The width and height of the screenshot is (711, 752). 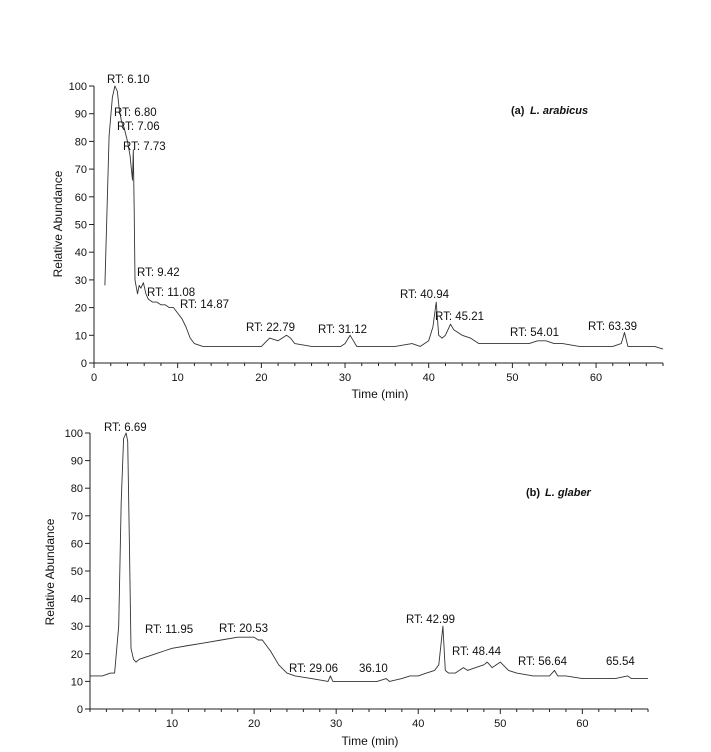 I want to click on peak-label: RT: 7.73, so click(x=144, y=147).